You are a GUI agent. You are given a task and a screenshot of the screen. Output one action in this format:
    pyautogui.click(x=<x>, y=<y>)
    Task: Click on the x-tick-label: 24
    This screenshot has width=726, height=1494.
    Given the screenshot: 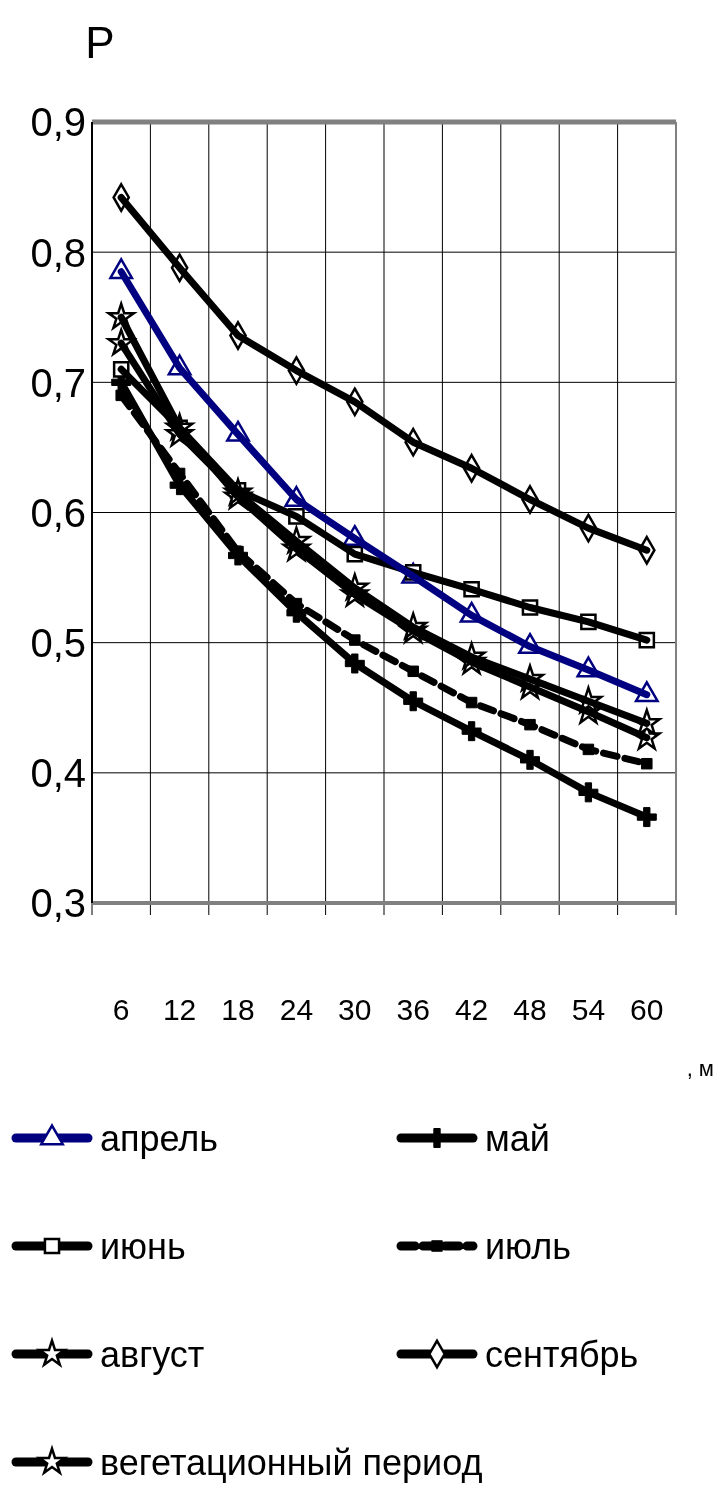 What is the action you would take?
    pyautogui.click(x=296, y=1009)
    